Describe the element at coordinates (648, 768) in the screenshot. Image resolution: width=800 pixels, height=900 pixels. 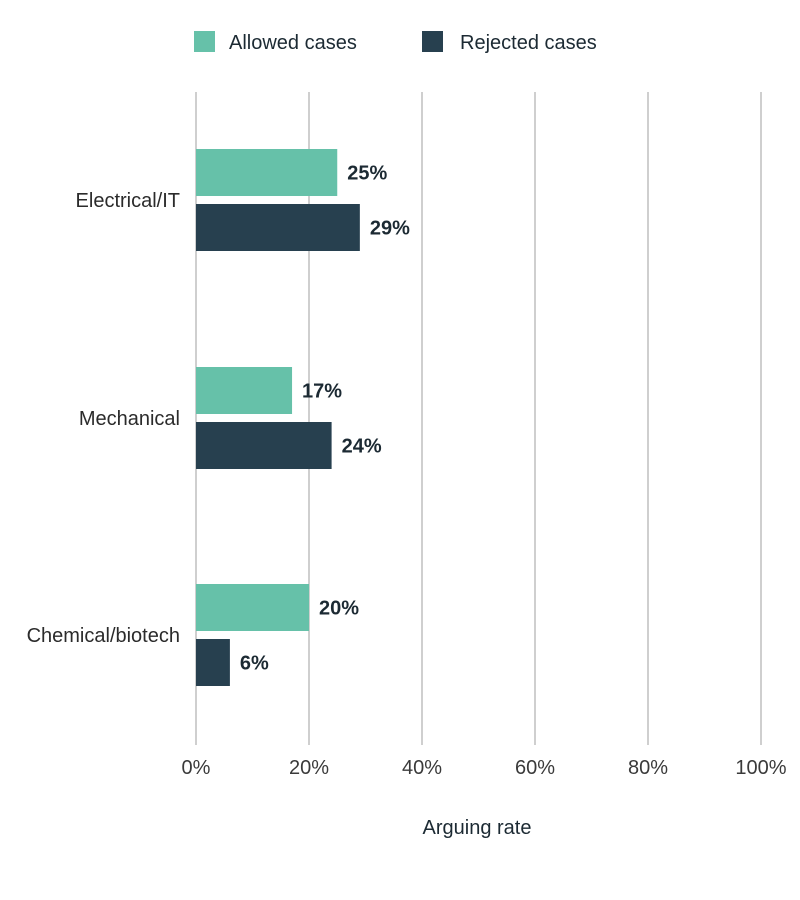
I see `x-tick-label: 80%` at that location.